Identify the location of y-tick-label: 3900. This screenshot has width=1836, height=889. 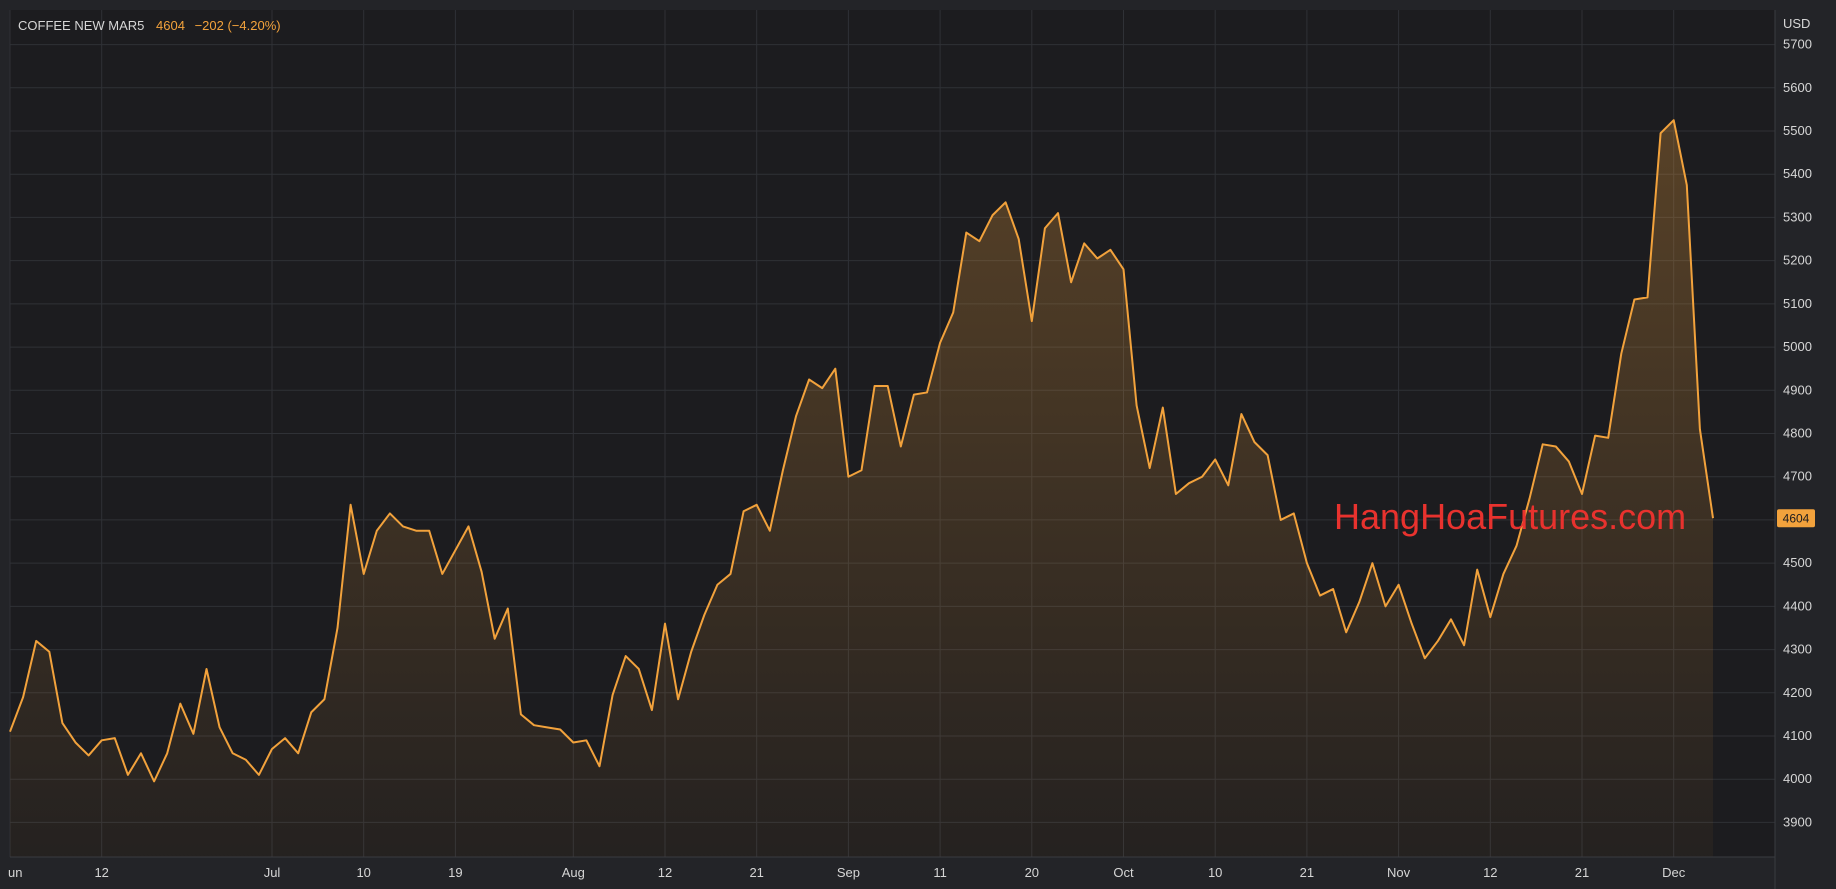
(1797, 821).